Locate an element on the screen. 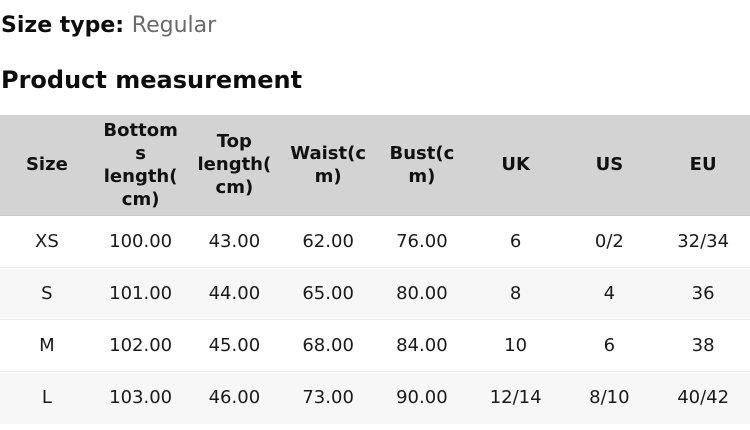  cell-eu: 40/42 is located at coordinates (703, 397).